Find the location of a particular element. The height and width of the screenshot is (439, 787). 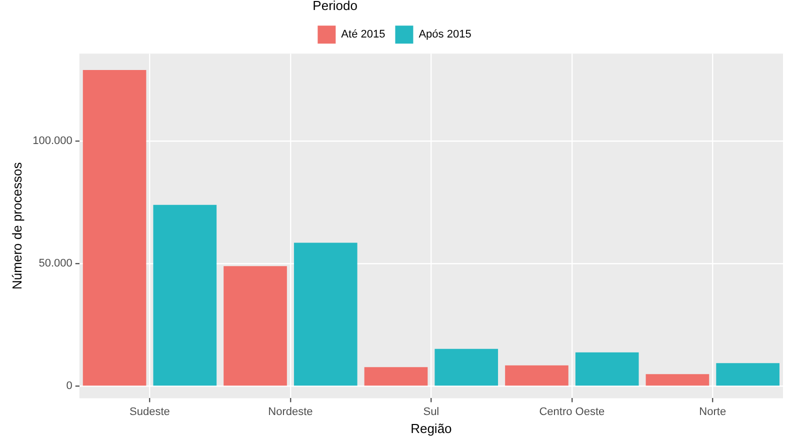

x-axis-title: Região is located at coordinates (431, 428).